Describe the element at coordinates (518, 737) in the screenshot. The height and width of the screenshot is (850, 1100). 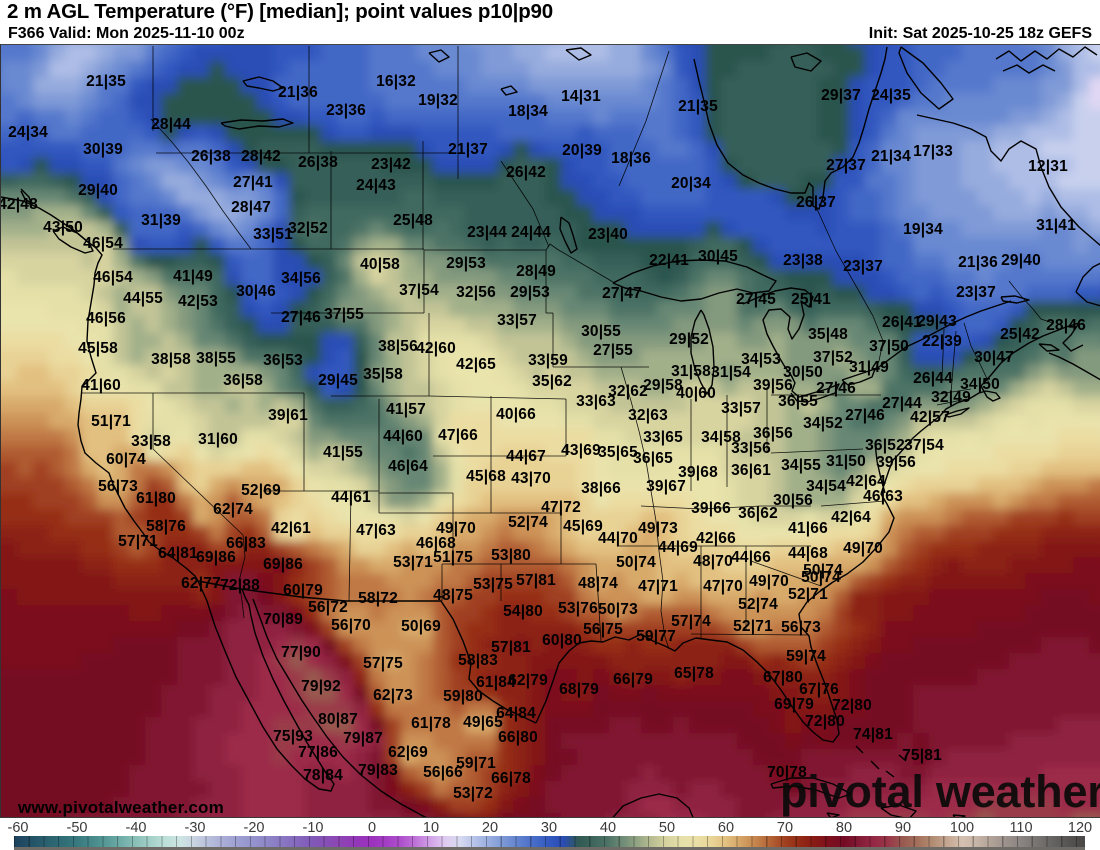
I see `svg-text: 66|80` at that location.